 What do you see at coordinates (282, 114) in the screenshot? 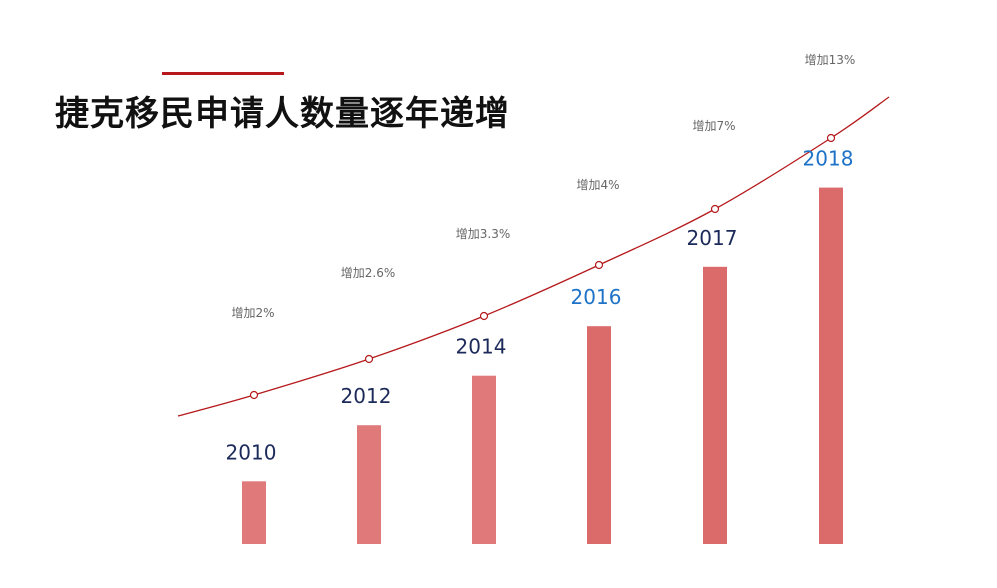
I see `page-title: 捷克移民申请人数量逐年递增` at bounding box center [282, 114].